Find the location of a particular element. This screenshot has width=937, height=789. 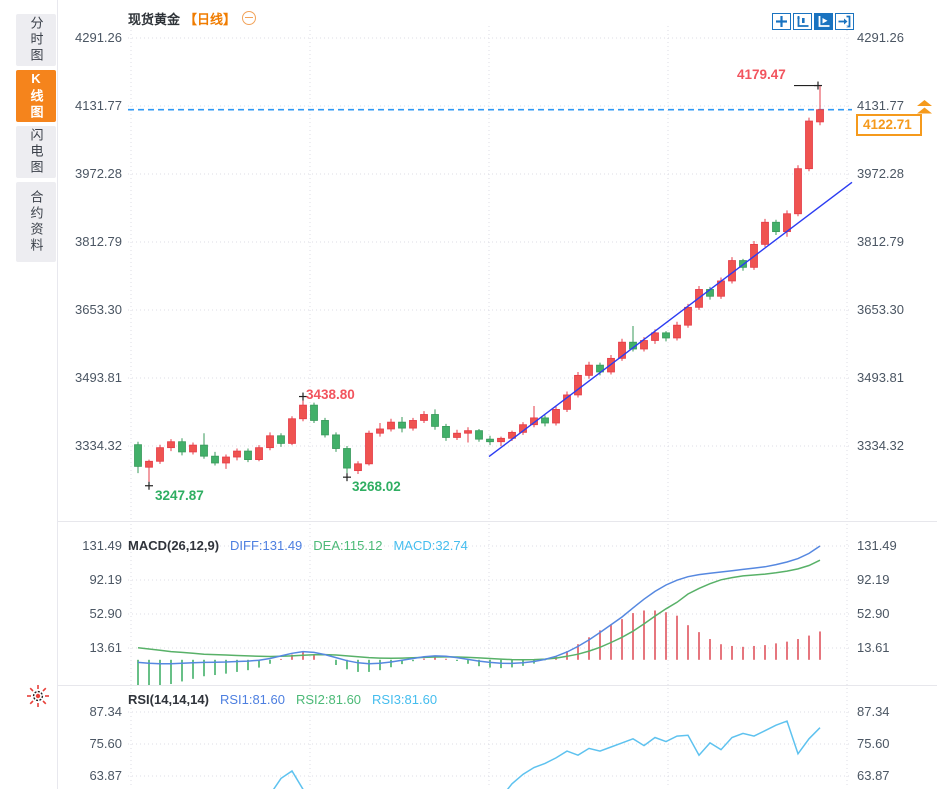

sidebar-tab-time-chart: 分时图 is located at coordinates (36, 40).